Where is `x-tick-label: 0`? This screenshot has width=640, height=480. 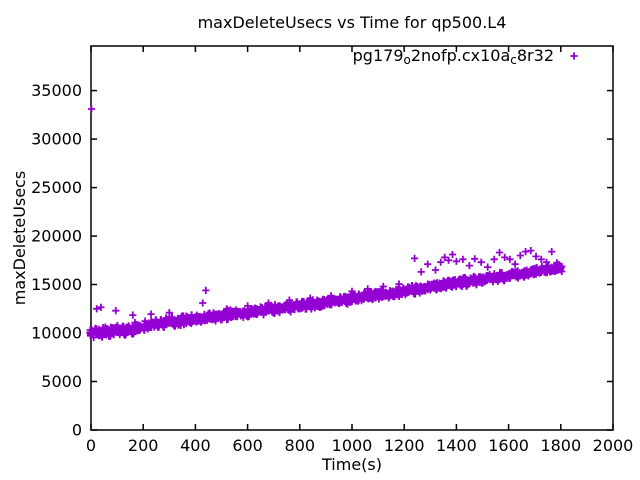 x-tick-label: 0 is located at coordinates (91, 445).